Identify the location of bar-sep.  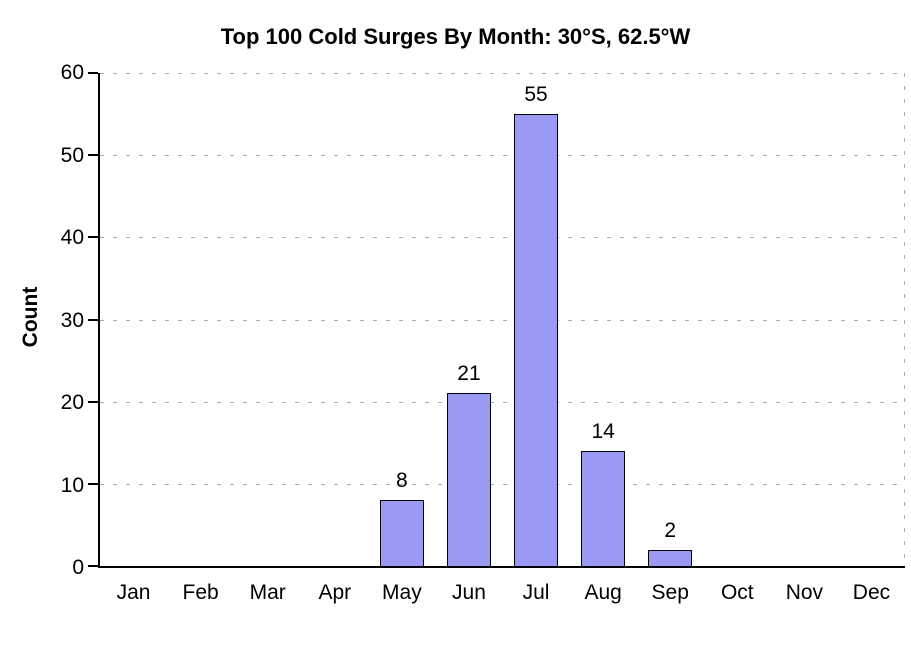
(670, 557).